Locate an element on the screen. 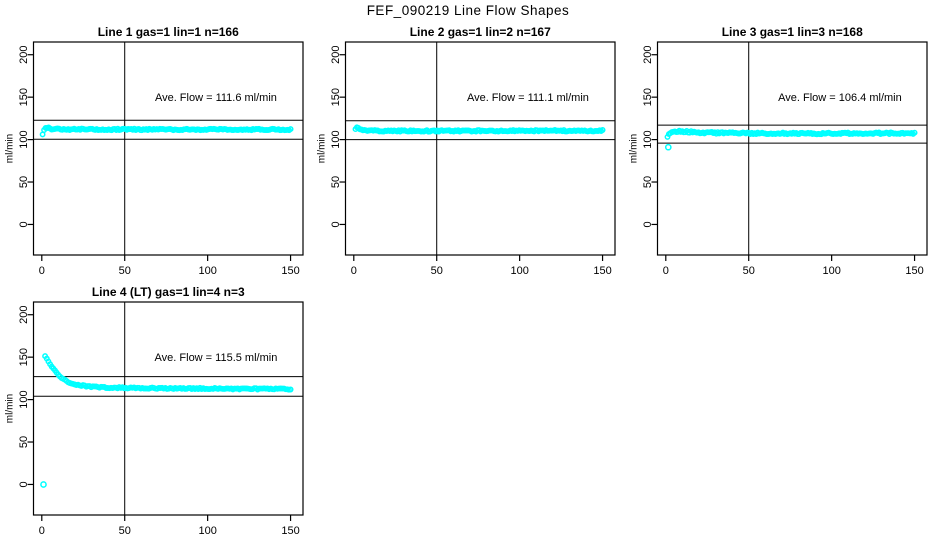 The height and width of the screenshot is (540, 936). ave-flow-annotation: Ave. Flow = 115.5 ml/min is located at coordinates (216, 358).